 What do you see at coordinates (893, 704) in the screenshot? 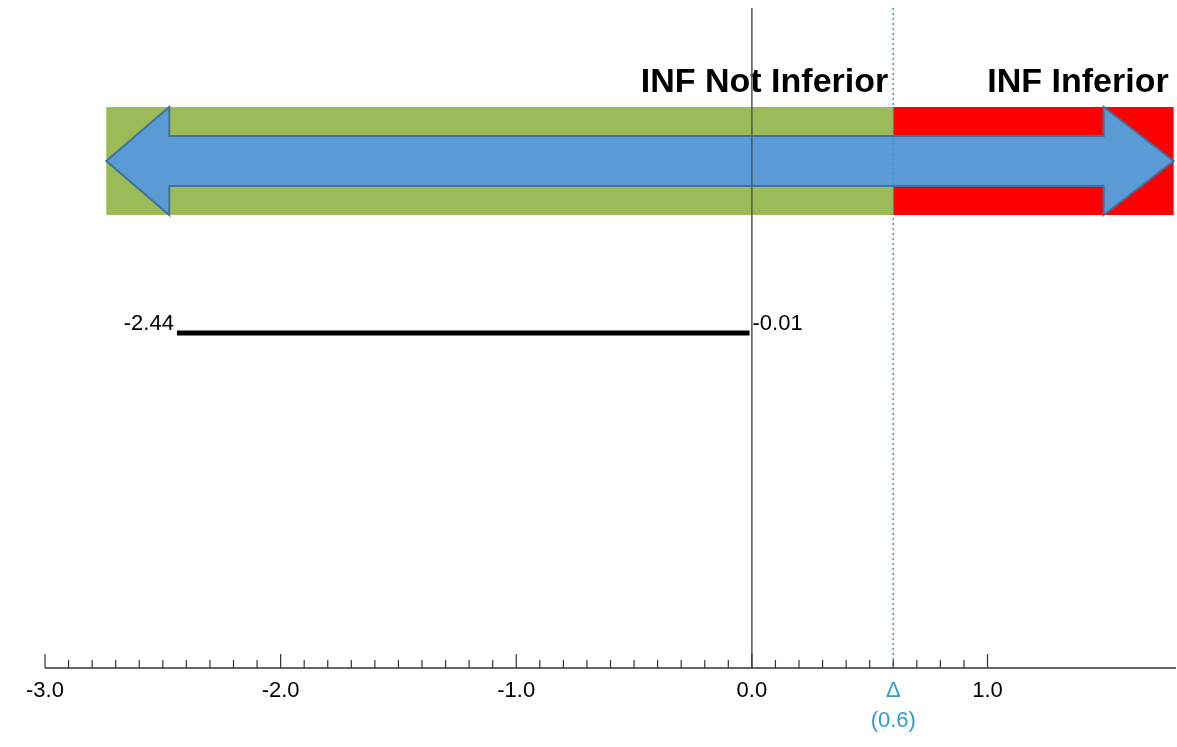
I see `ref-line-label: Δ (0.6)` at bounding box center [893, 704].